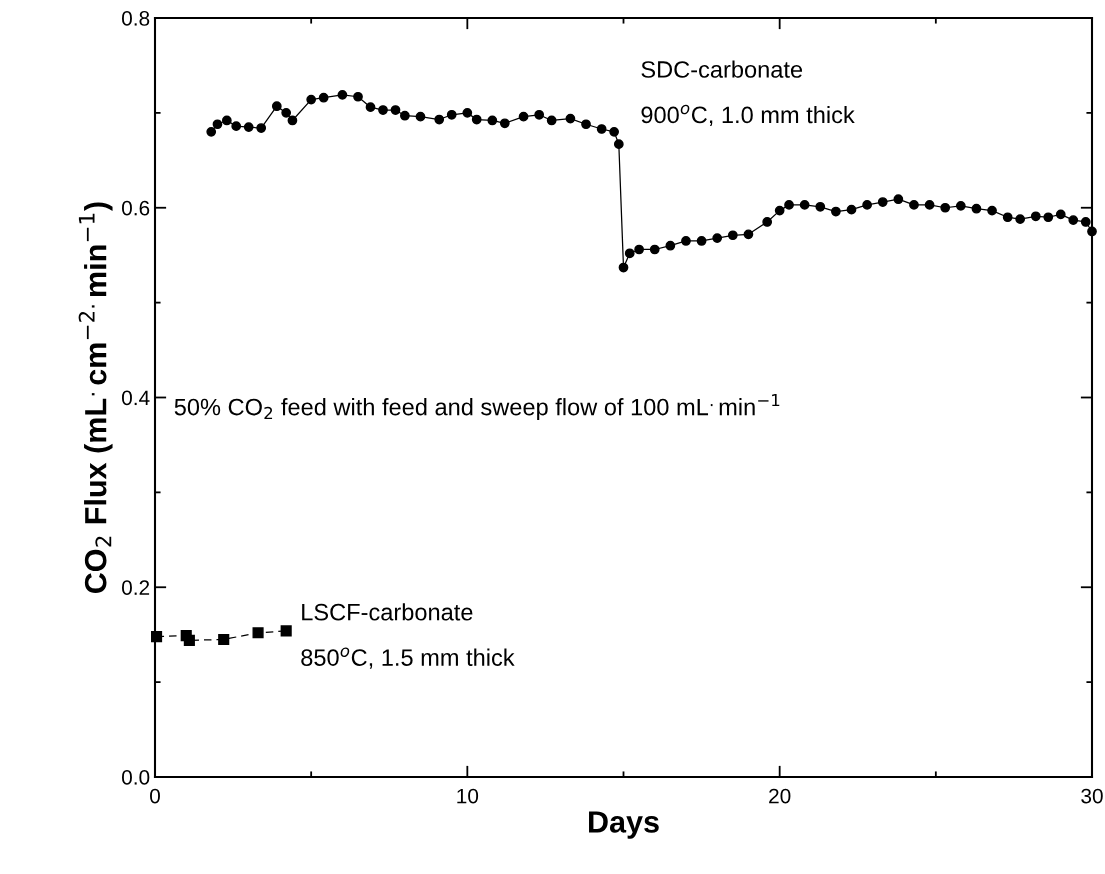 The image size is (1105, 874). Describe the element at coordinates (477, 407) in the screenshot. I see `annotation: 50% CO$_{2}$ feed with feed and sweep flow of 100 mL$^{.}$min$^{−1}$` at that location.